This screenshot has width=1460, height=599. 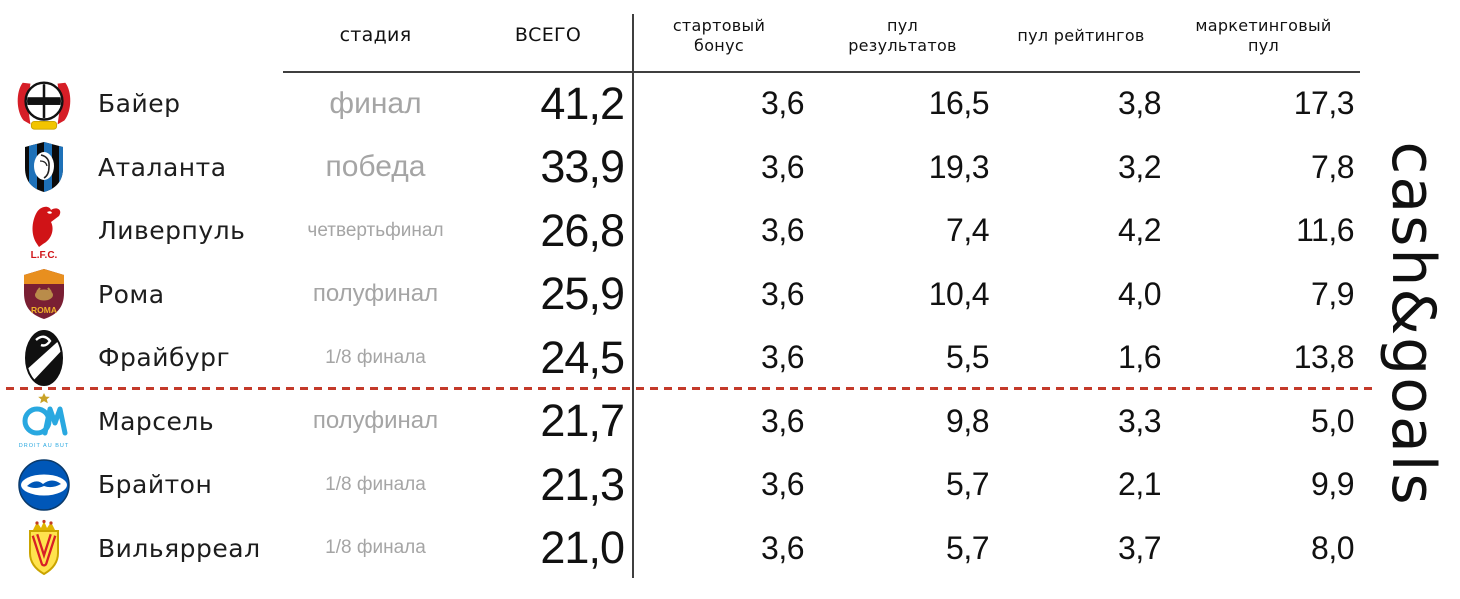 I want to click on total-value: 25,9, so click(x=582, y=294).